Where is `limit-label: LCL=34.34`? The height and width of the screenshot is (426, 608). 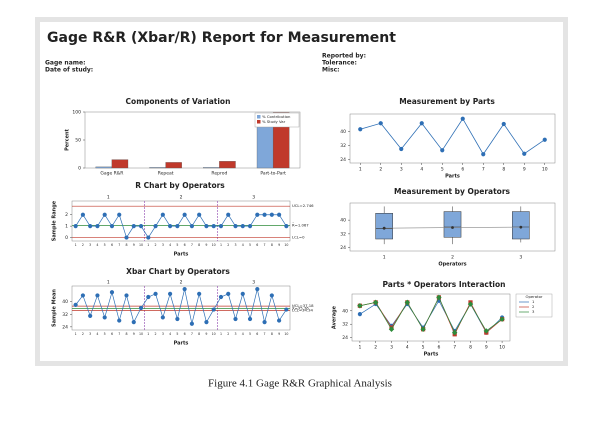
limit-label: LCL=34.34 is located at coordinates (303, 310).